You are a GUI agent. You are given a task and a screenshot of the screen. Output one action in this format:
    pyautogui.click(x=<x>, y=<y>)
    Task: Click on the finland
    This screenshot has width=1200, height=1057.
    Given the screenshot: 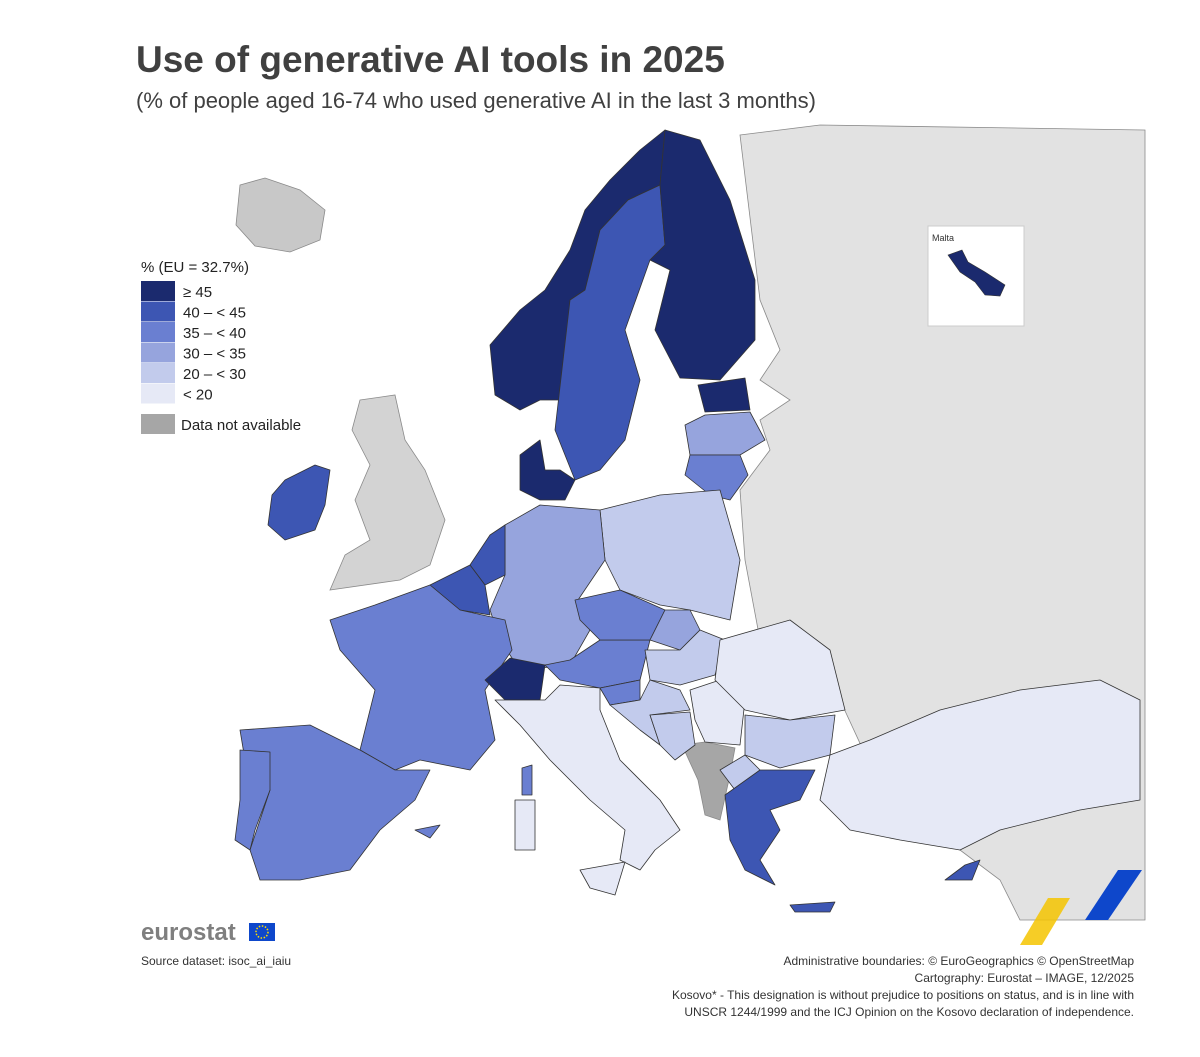 What is the action you would take?
    pyautogui.click(x=702, y=255)
    